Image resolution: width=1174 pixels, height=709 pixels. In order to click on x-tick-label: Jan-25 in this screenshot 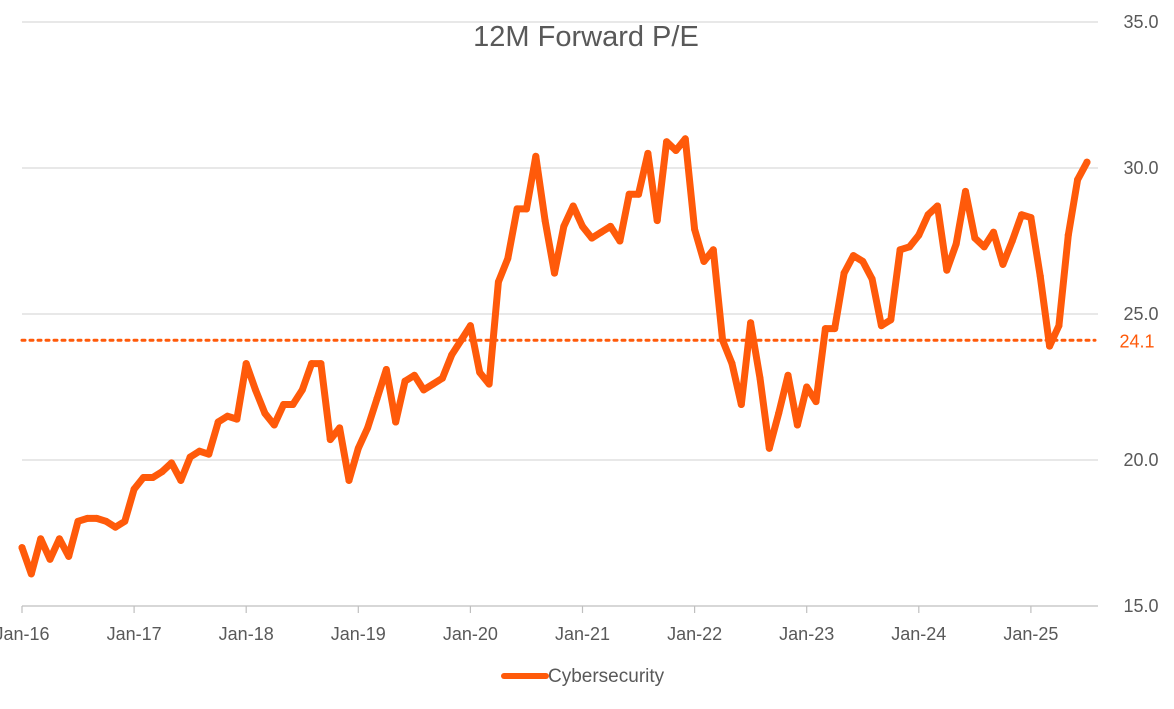, I will do `click(1030, 634)`.